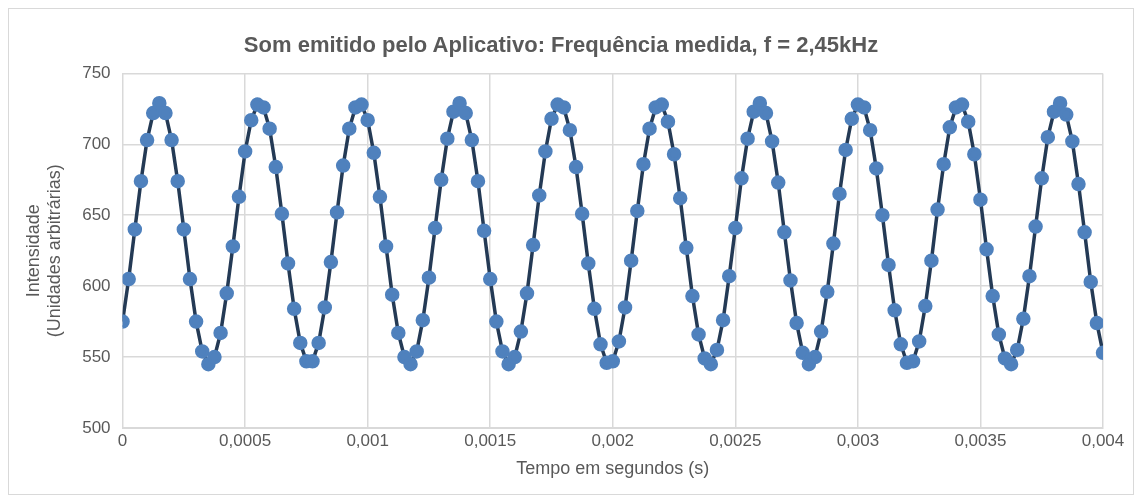  Describe the element at coordinates (96, 73) in the screenshot. I see `y-tick-label: 750` at that location.